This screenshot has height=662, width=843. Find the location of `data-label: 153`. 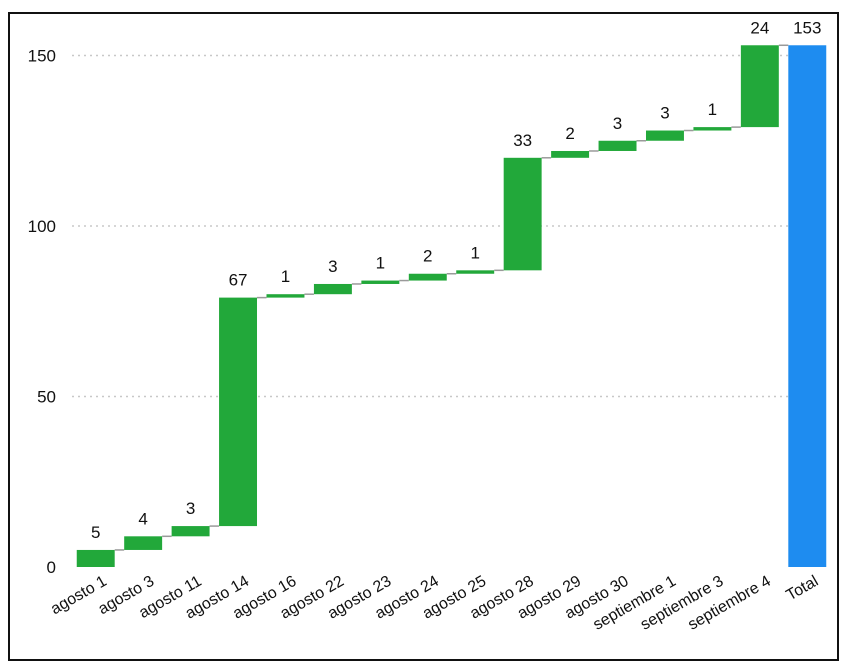

data-label: 153 is located at coordinates (807, 27).